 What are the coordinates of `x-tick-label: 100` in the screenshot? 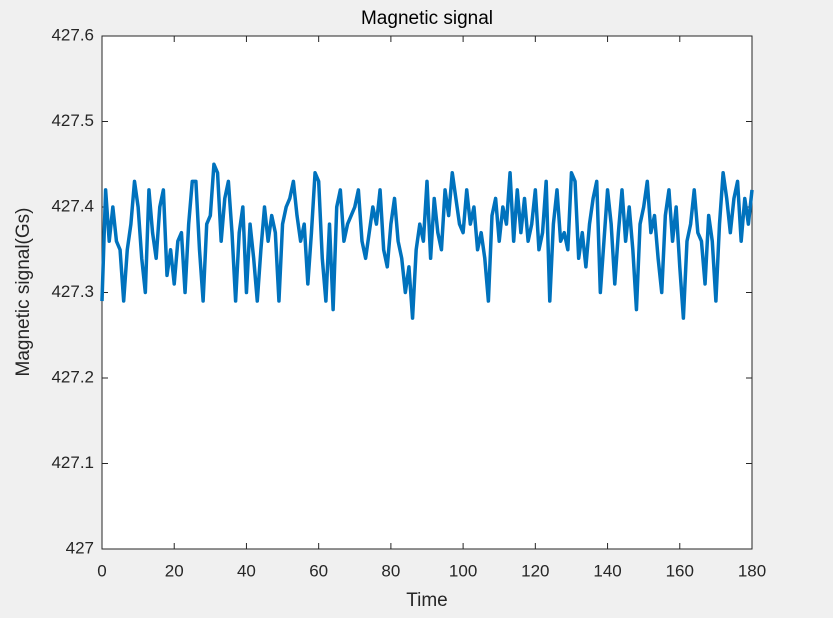 It's located at (463, 570).